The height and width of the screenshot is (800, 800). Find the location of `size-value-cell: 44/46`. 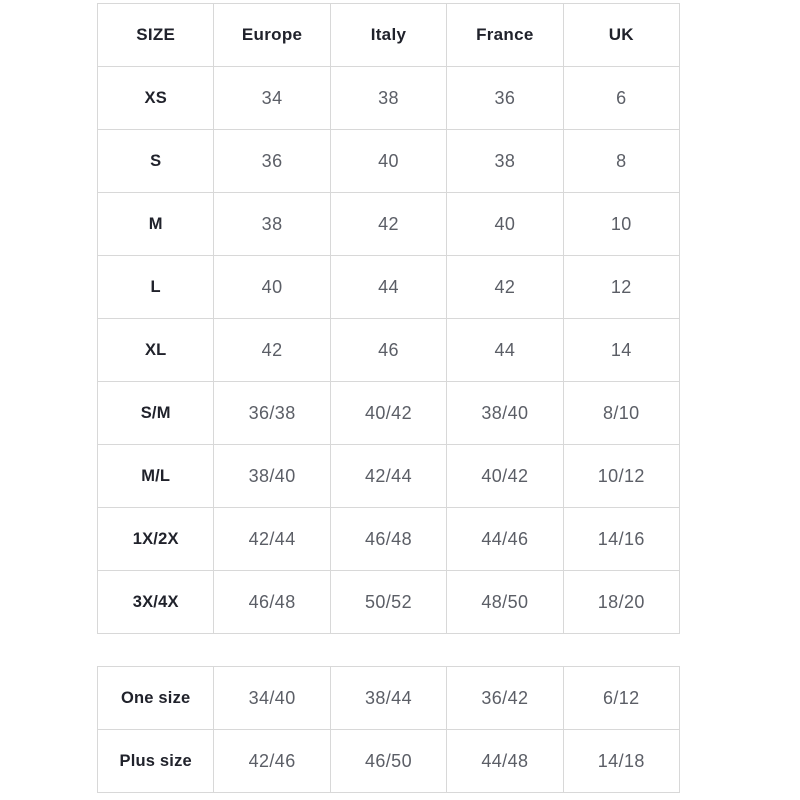

size-value-cell: 44/46 is located at coordinates (505, 539).